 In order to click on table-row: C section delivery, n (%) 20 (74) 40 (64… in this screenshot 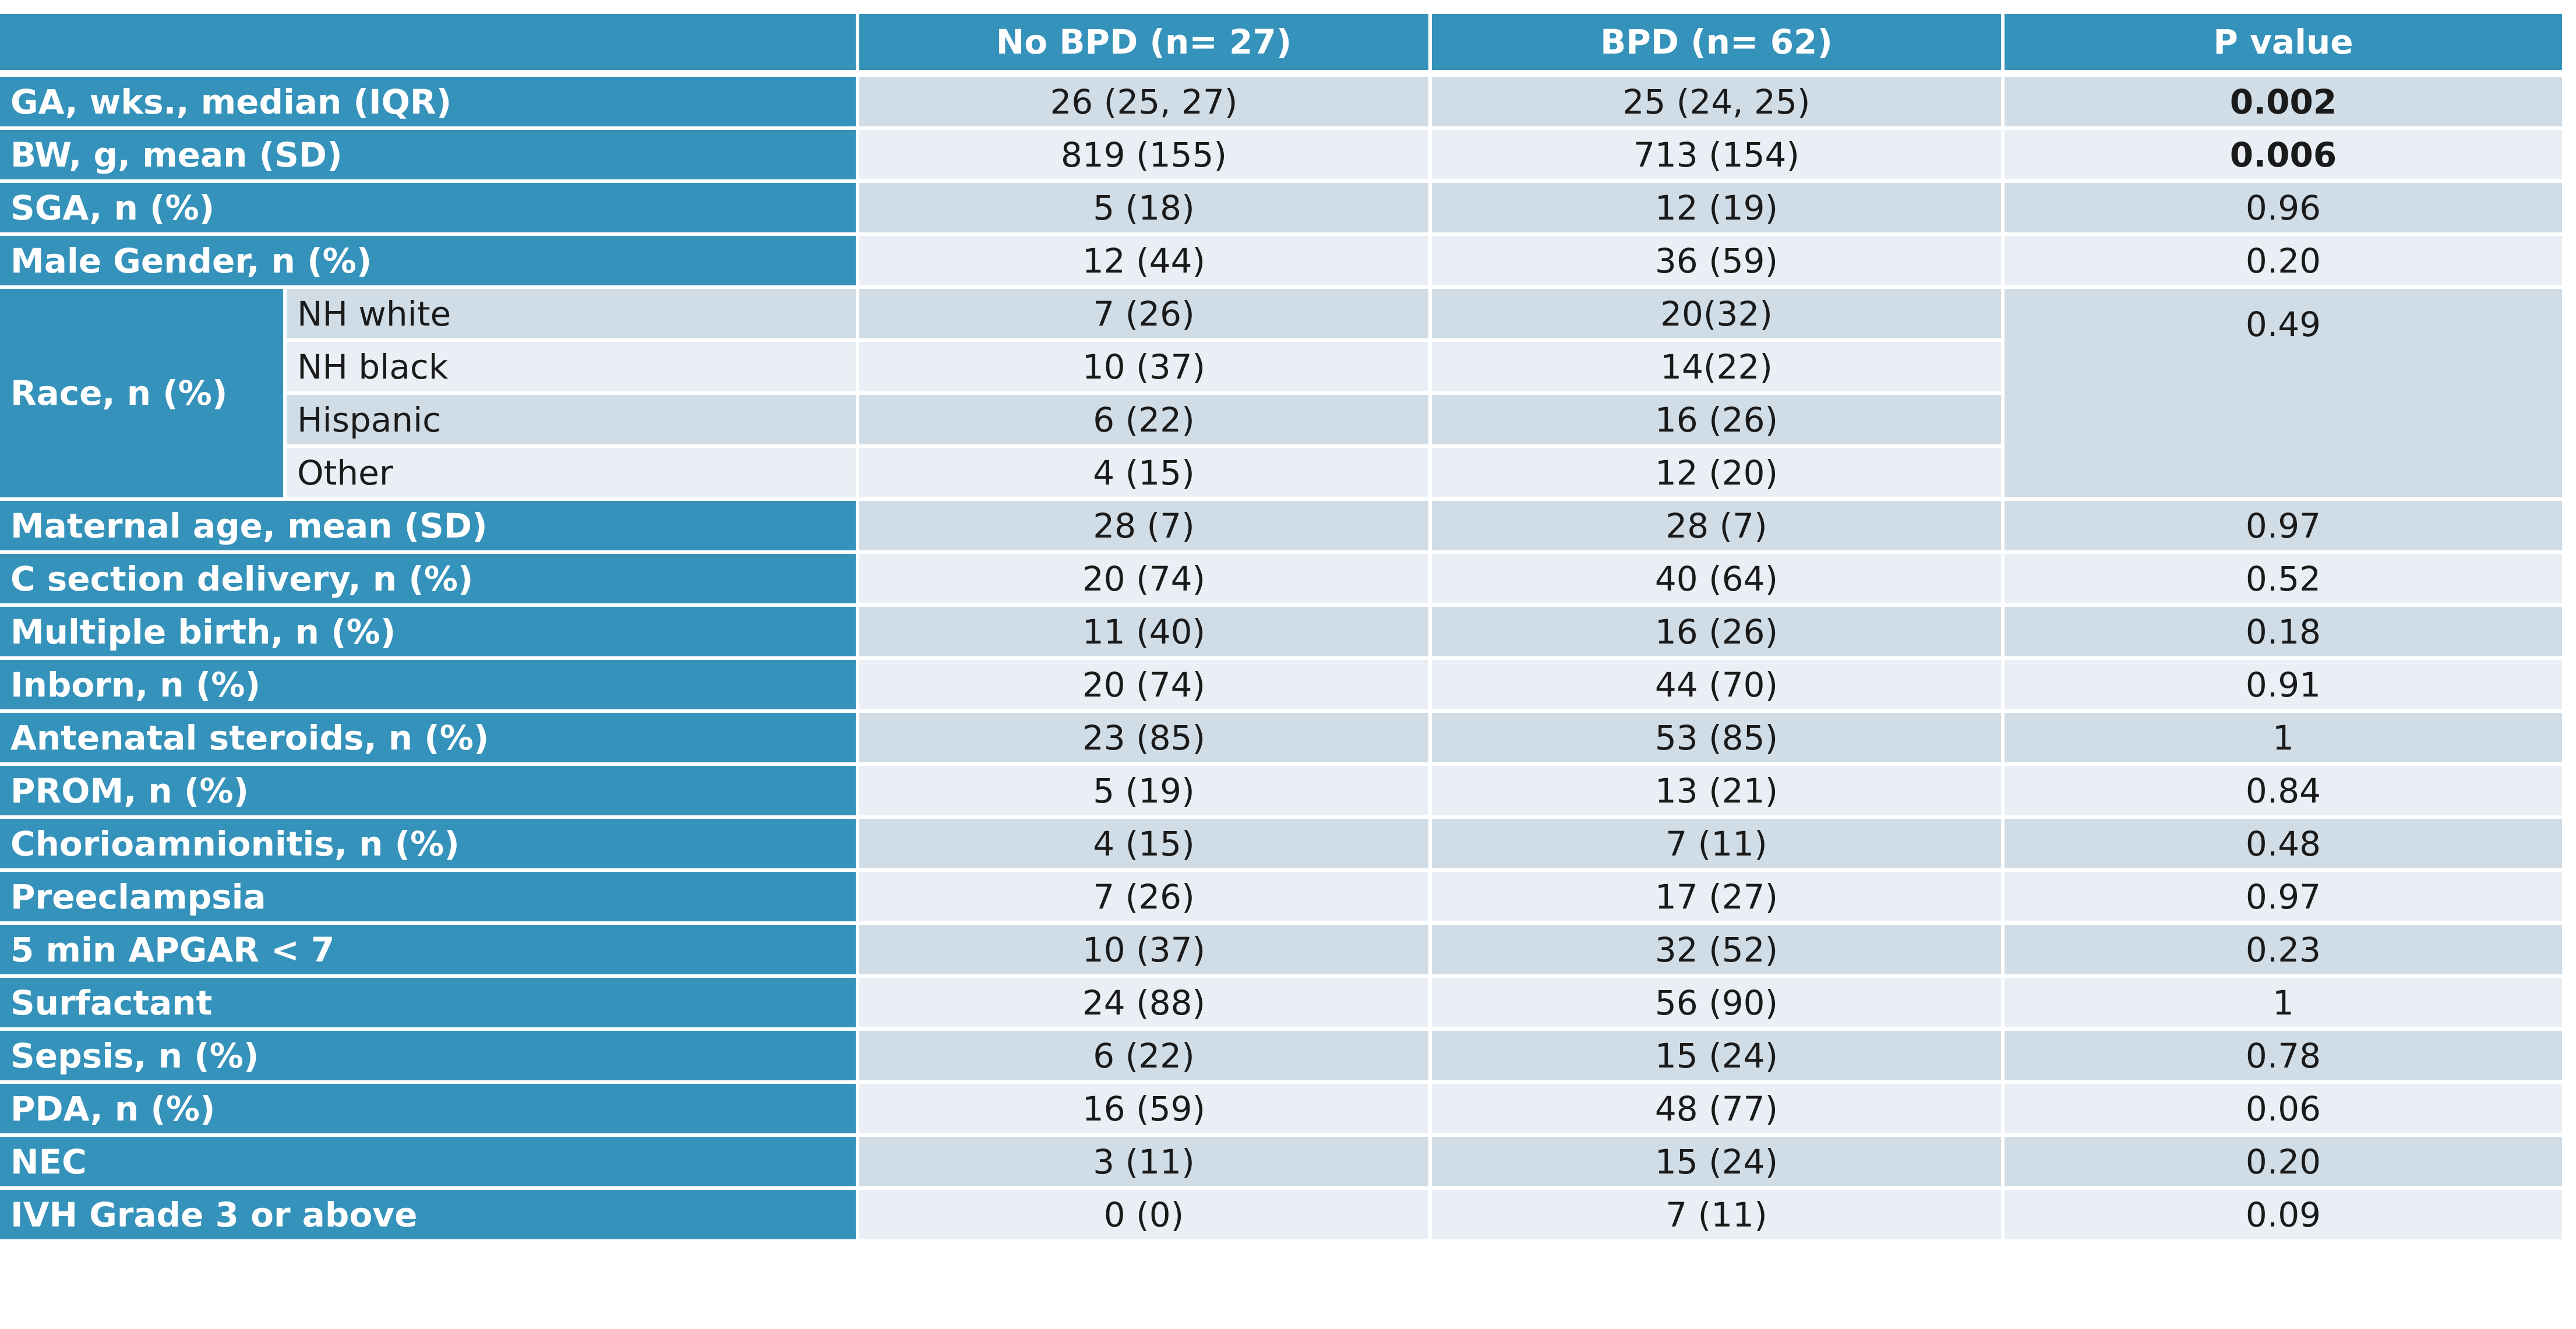, I will do `click(1283, 580)`.